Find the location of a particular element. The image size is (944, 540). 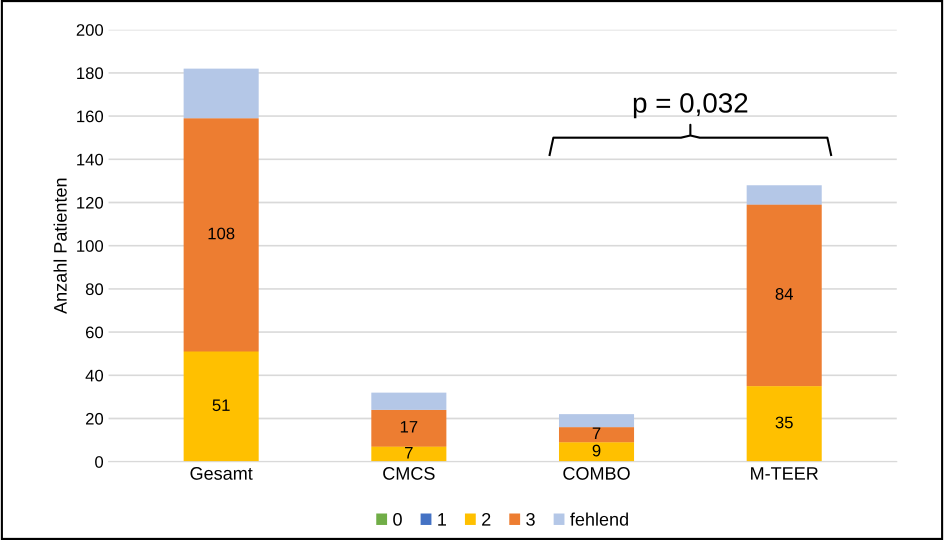

data-label: 84 is located at coordinates (784, 294).